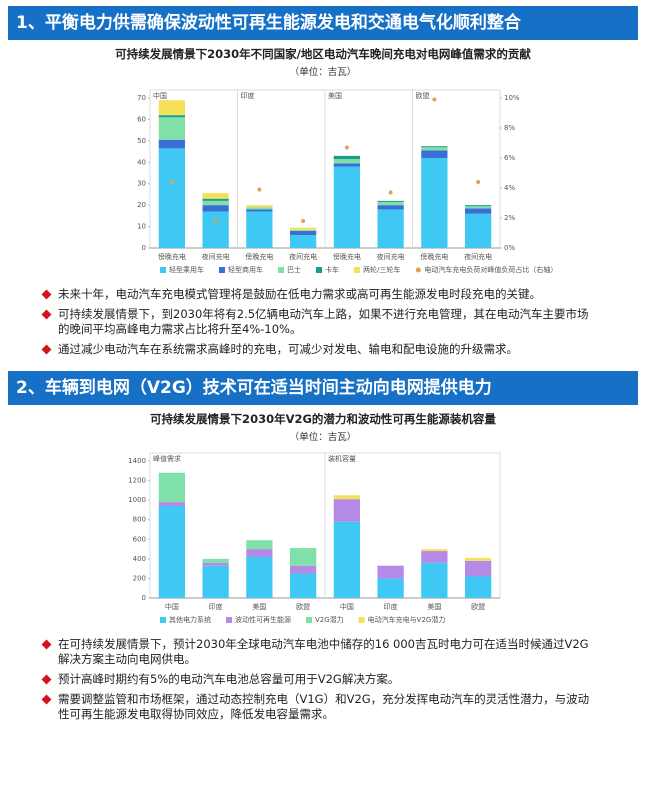  I want to click on y-tick-label: 1200, so click(137, 481).